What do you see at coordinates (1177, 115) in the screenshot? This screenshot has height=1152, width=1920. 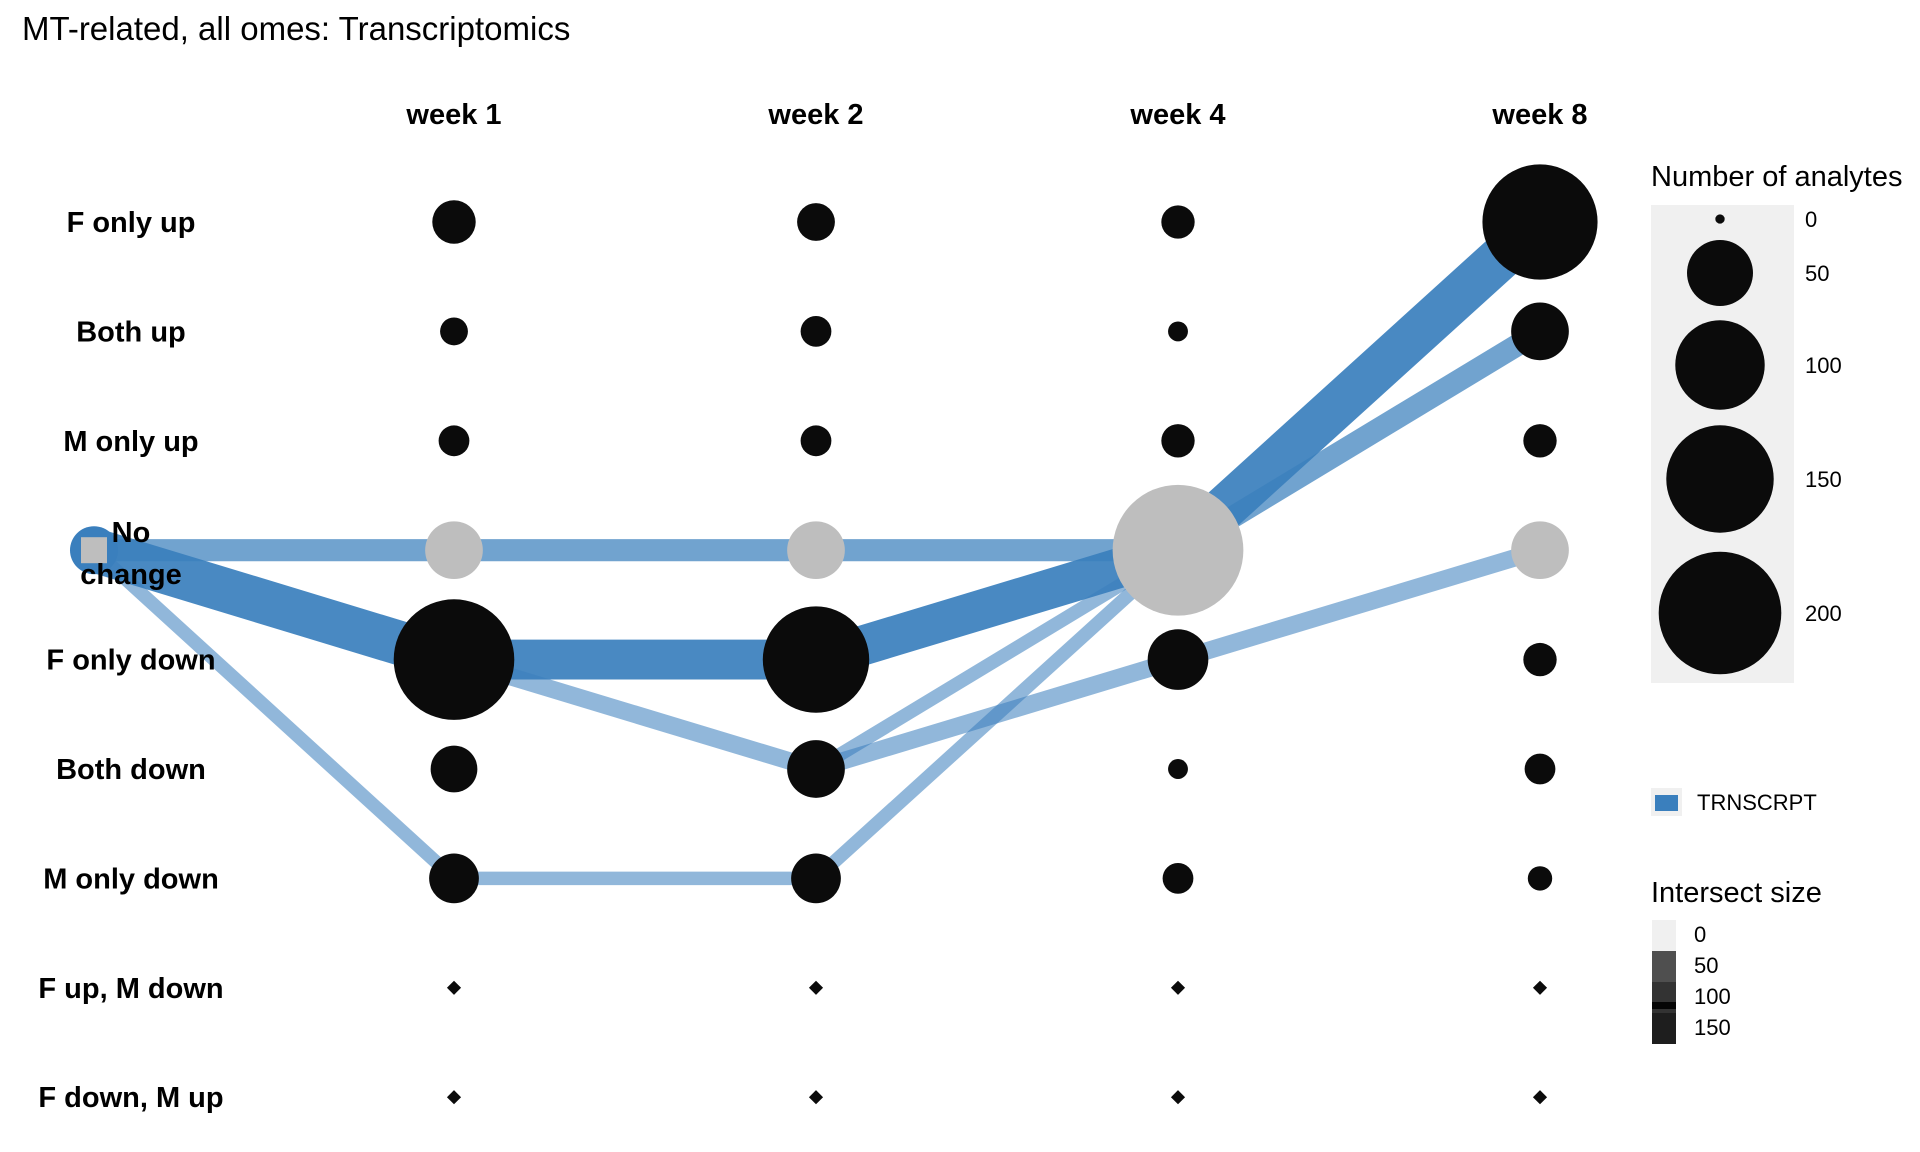 I see `column-label-week-4: week 4` at bounding box center [1177, 115].